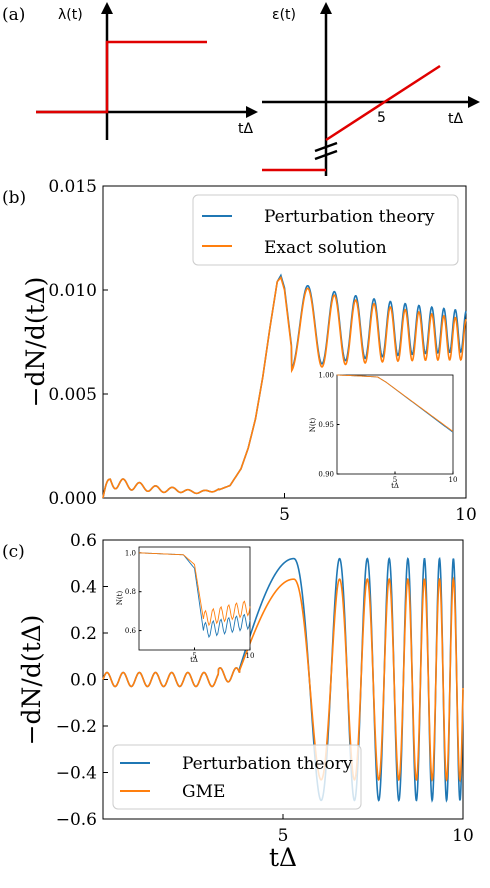 The width and height of the screenshot is (490, 888). I want to click on c-inset-ytick-label: 1.0, so click(130, 553).